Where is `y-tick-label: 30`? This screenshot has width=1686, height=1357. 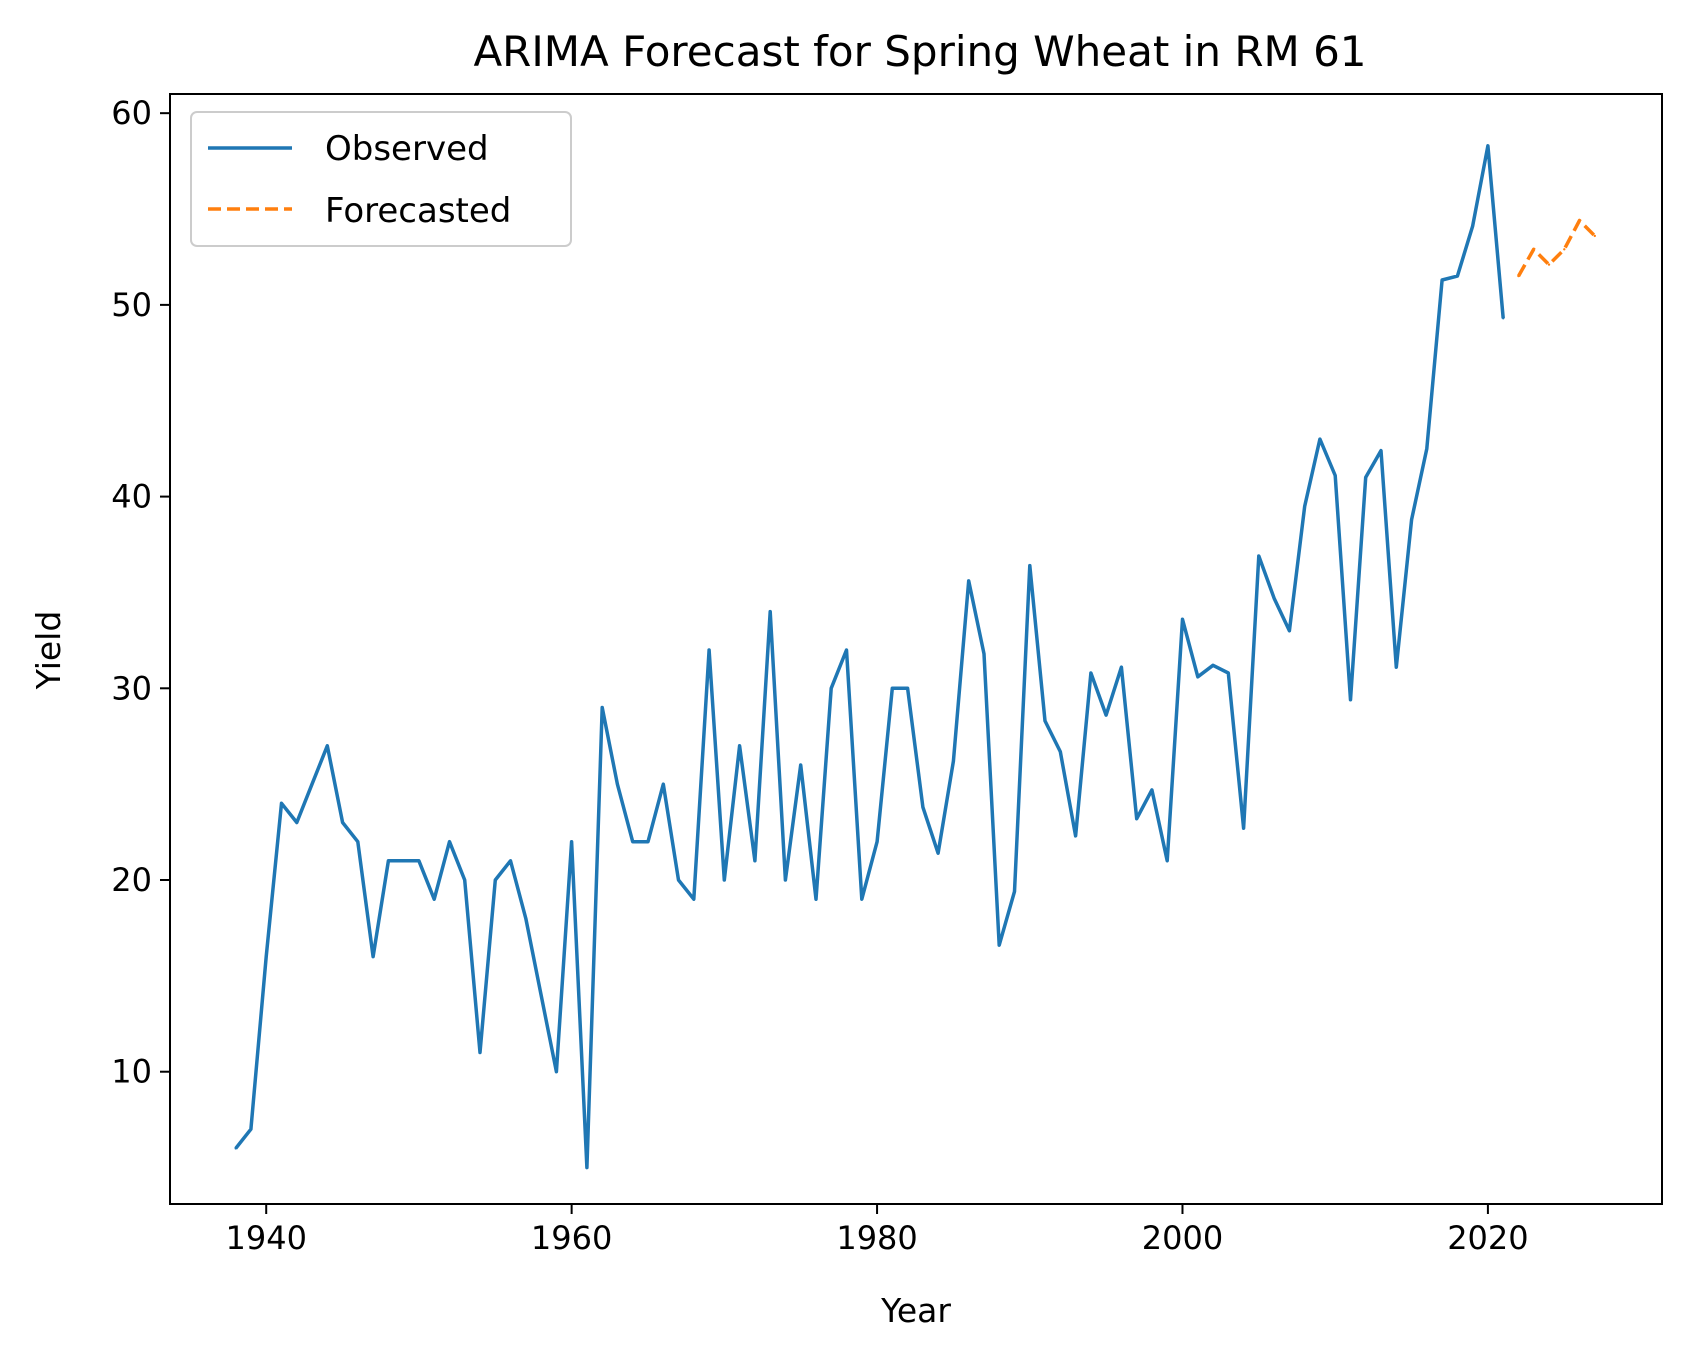
y-tick-label: 30 is located at coordinates (131, 688).